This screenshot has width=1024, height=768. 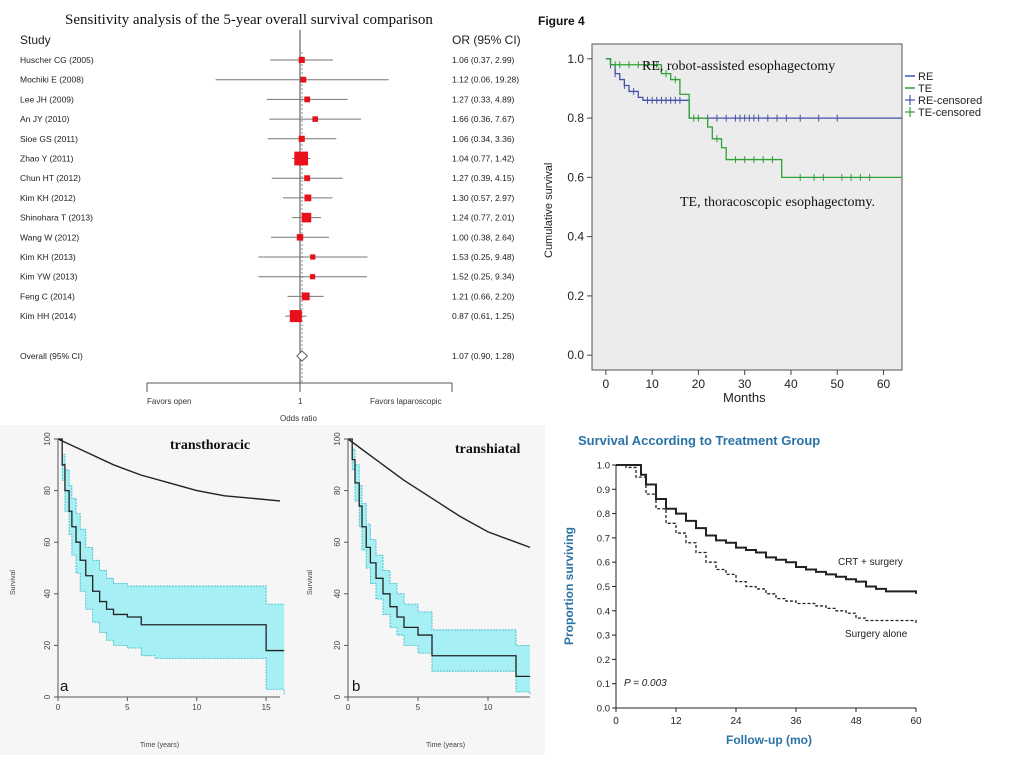 I want to click on figure4-ytick-label: 0.2, so click(x=575, y=296).